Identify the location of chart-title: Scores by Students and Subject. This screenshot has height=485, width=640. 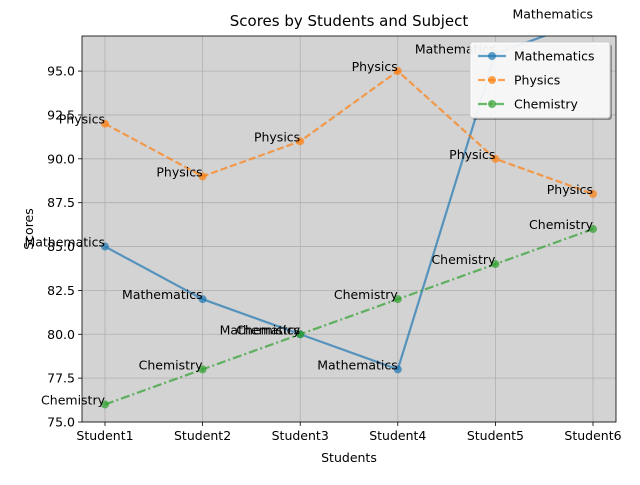
(349, 21).